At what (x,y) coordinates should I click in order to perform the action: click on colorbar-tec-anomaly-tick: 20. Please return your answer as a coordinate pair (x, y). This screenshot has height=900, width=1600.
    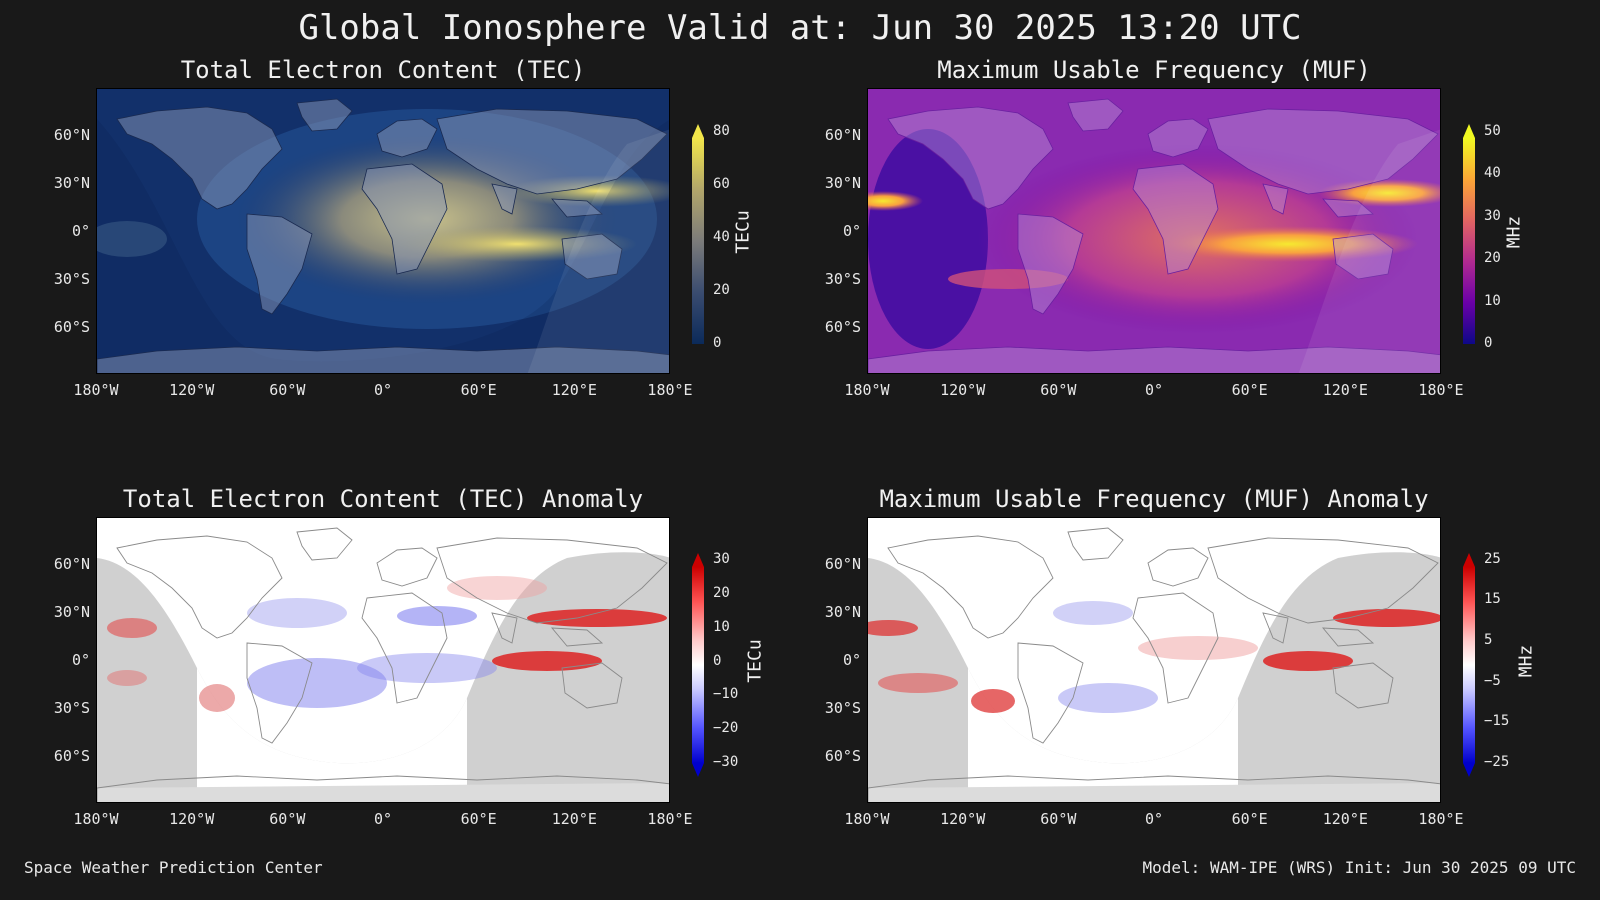
    Looking at the image, I should click on (721, 593).